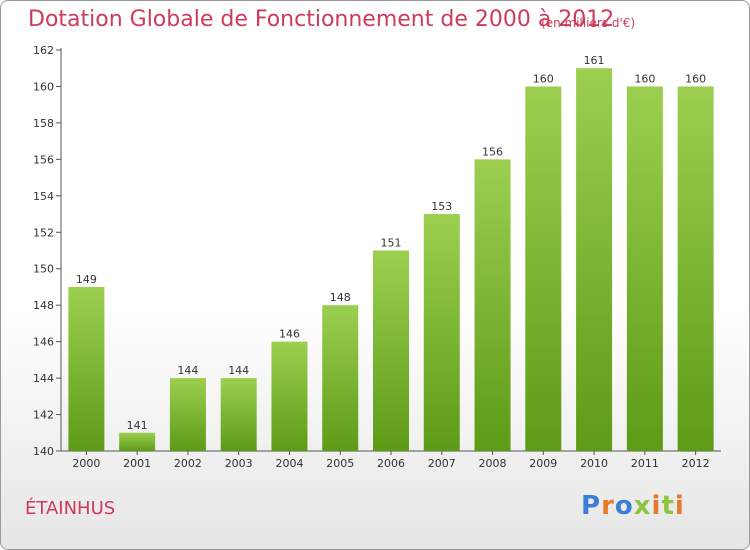 This screenshot has height=550, width=750. I want to click on x-tick-label-2007: 2007, so click(442, 463).